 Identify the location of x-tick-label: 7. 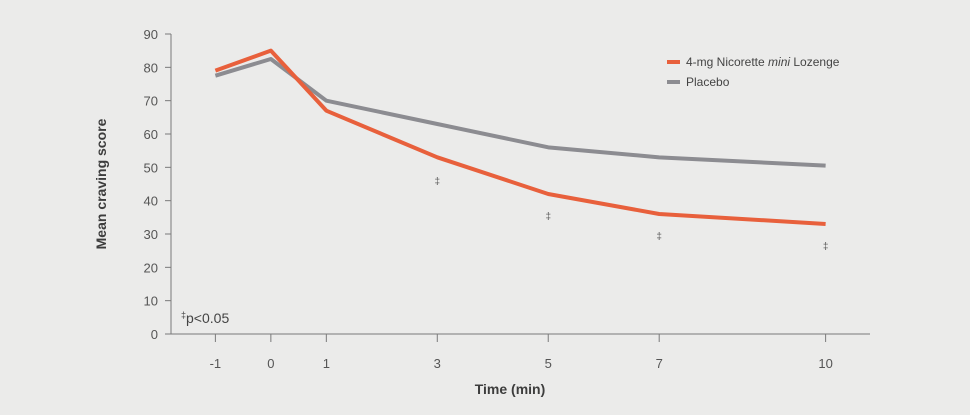
(659, 363).